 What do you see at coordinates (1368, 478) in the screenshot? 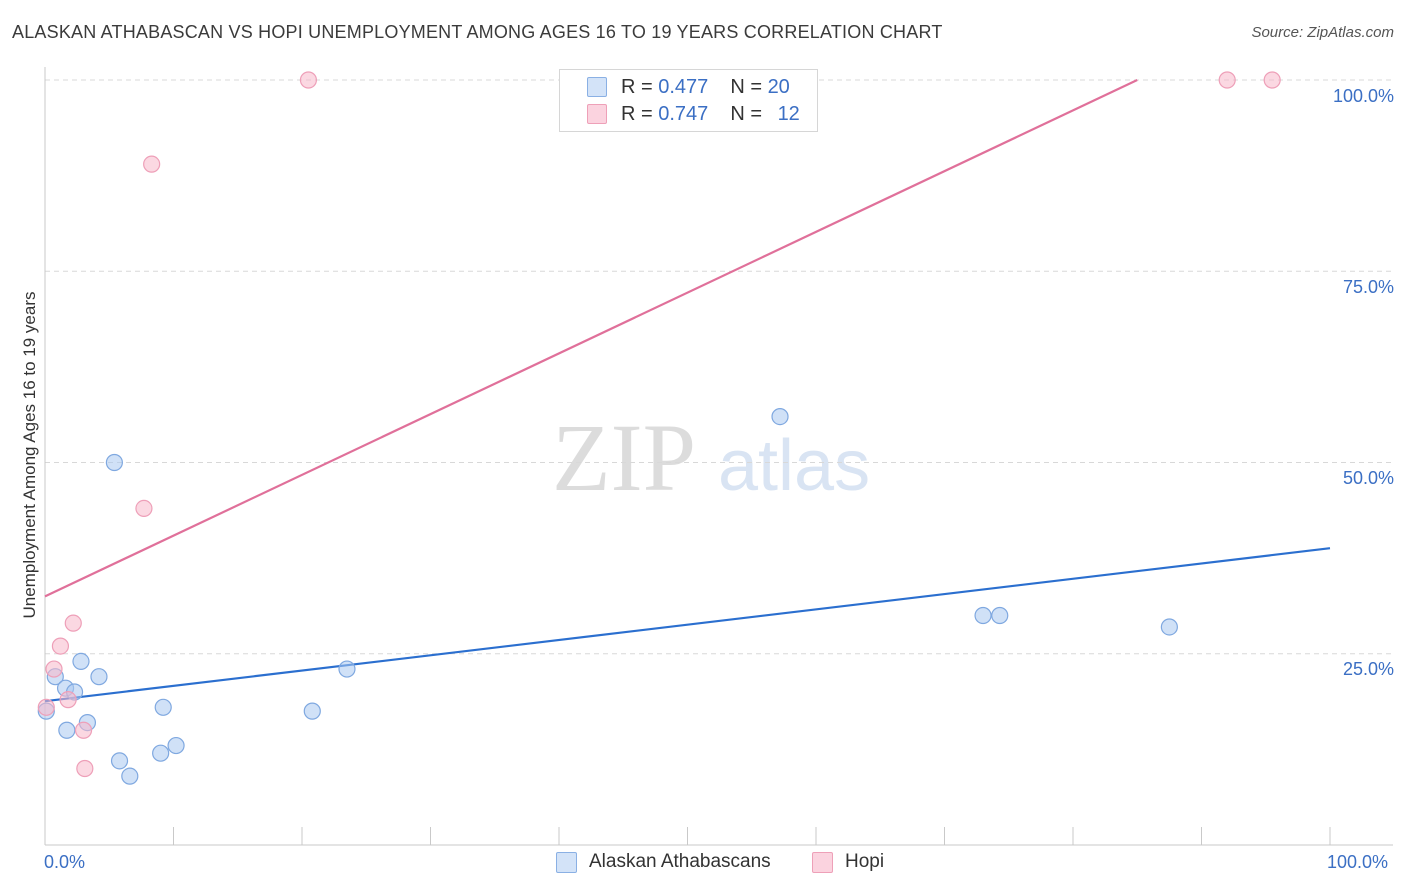
I see `y-tick-50: 50.0%` at bounding box center [1368, 478].